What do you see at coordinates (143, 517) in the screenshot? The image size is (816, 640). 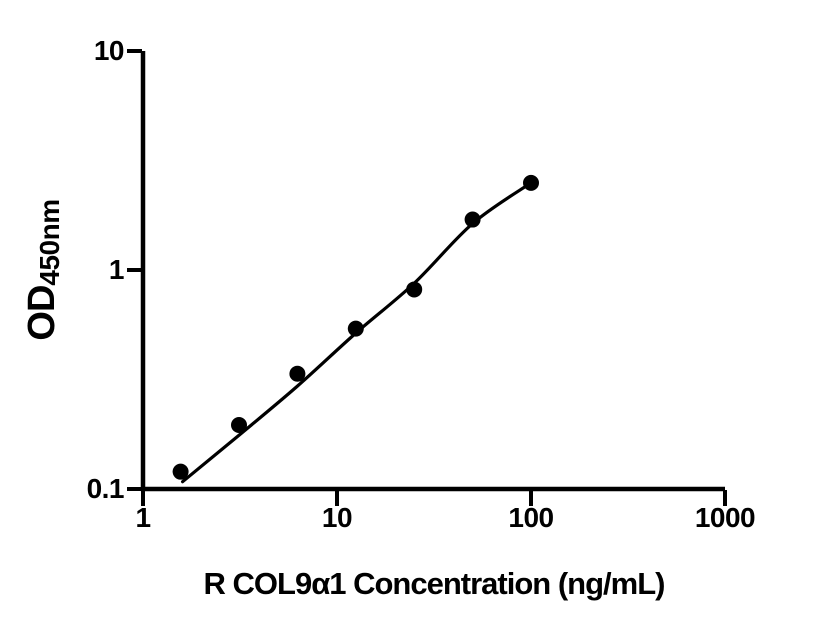 I see `x-tick-label-1: 1` at bounding box center [143, 517].